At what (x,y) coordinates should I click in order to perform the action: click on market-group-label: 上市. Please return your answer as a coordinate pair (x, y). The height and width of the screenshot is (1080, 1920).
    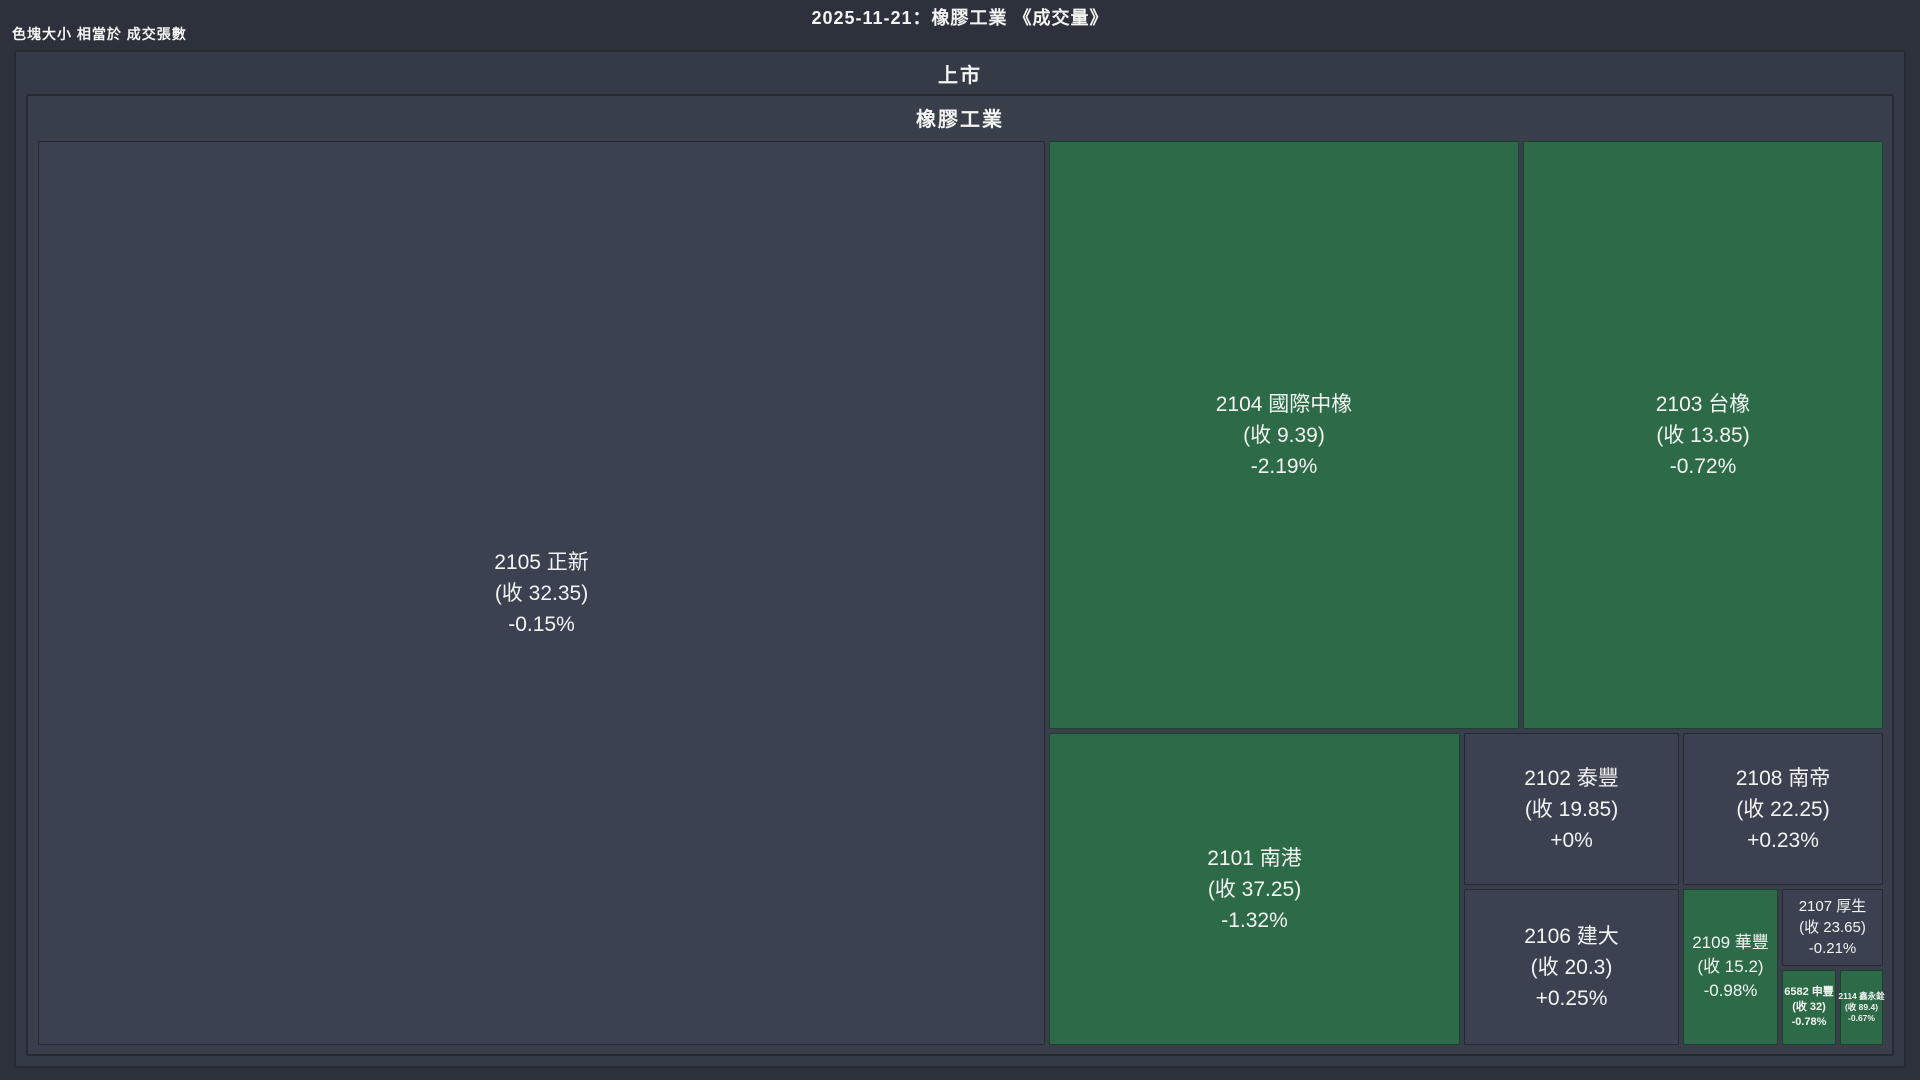
    Looking at the image, I should click on (960, 76).